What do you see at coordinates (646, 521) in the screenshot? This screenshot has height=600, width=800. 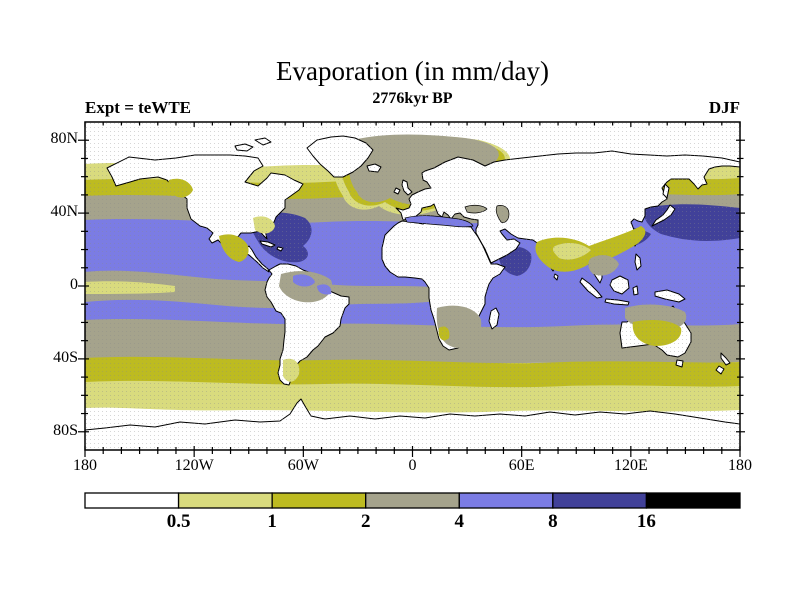 I see `colorbar-boundary-label: 16` at bounding box center [646, 521].